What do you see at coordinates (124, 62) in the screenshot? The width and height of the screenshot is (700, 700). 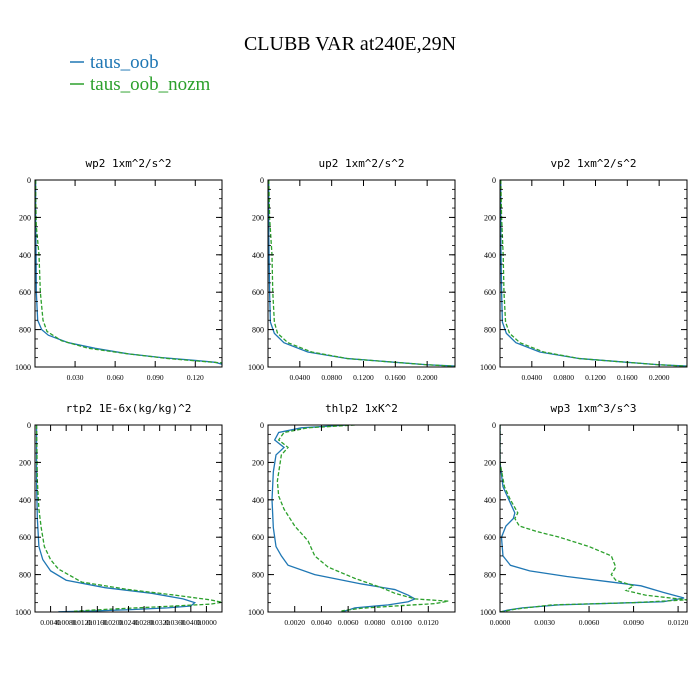 I see `legend-label-0: taus_oob` at bounding box center [124, 62].